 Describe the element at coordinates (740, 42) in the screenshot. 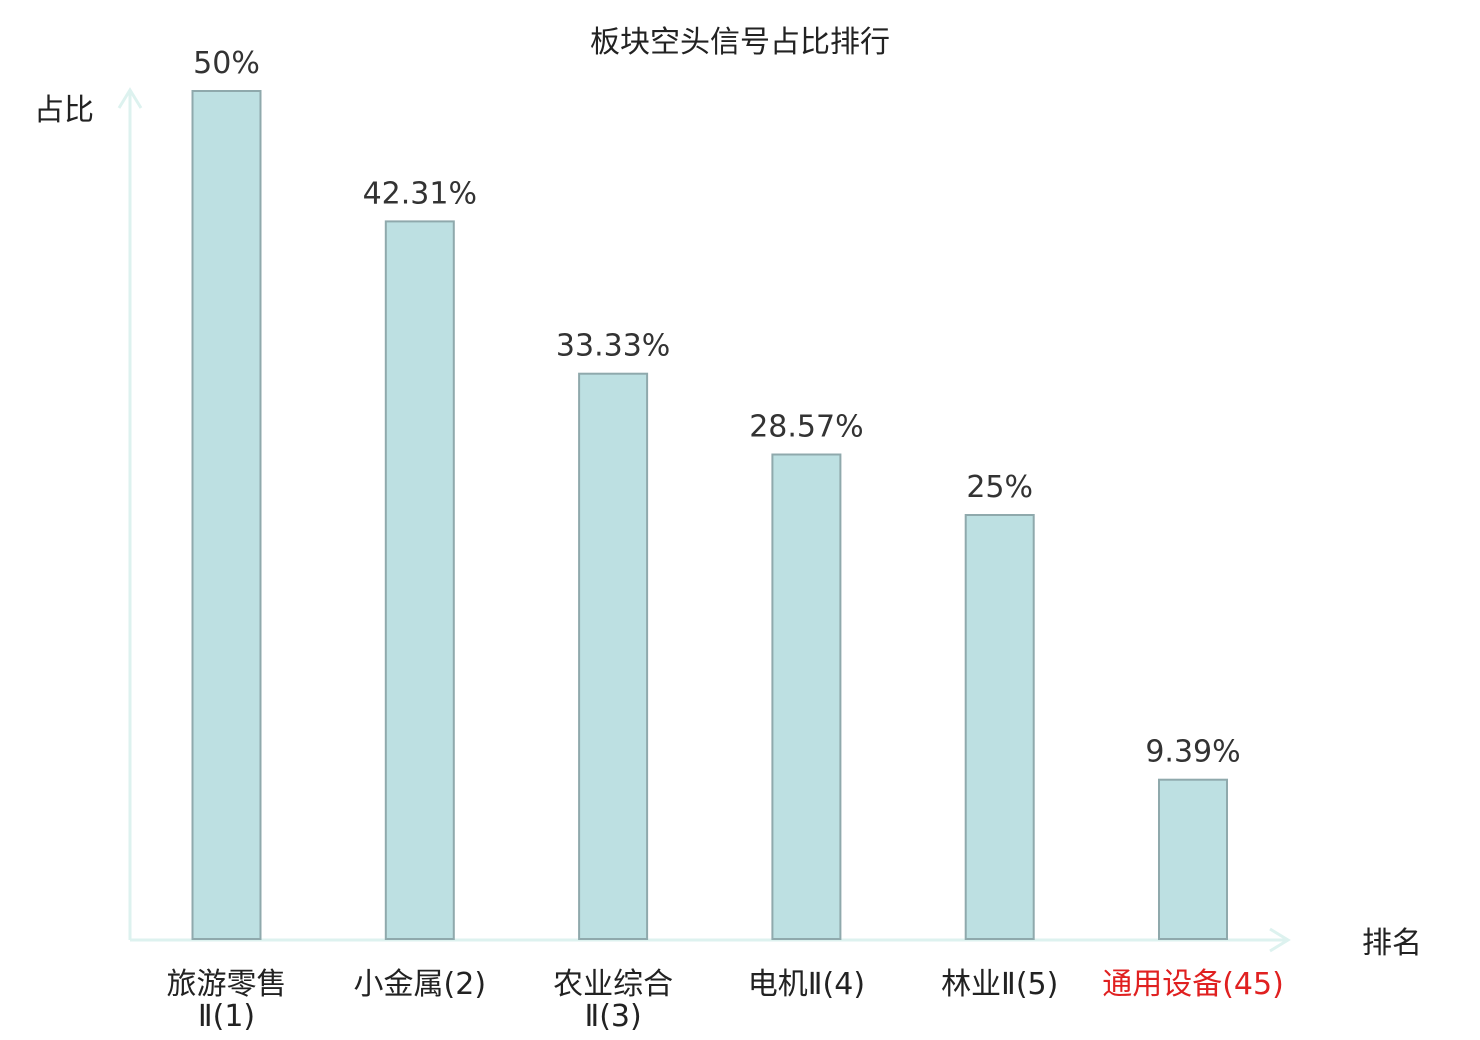

I see `chart-title: 板块空头信号占比排行` at that location.